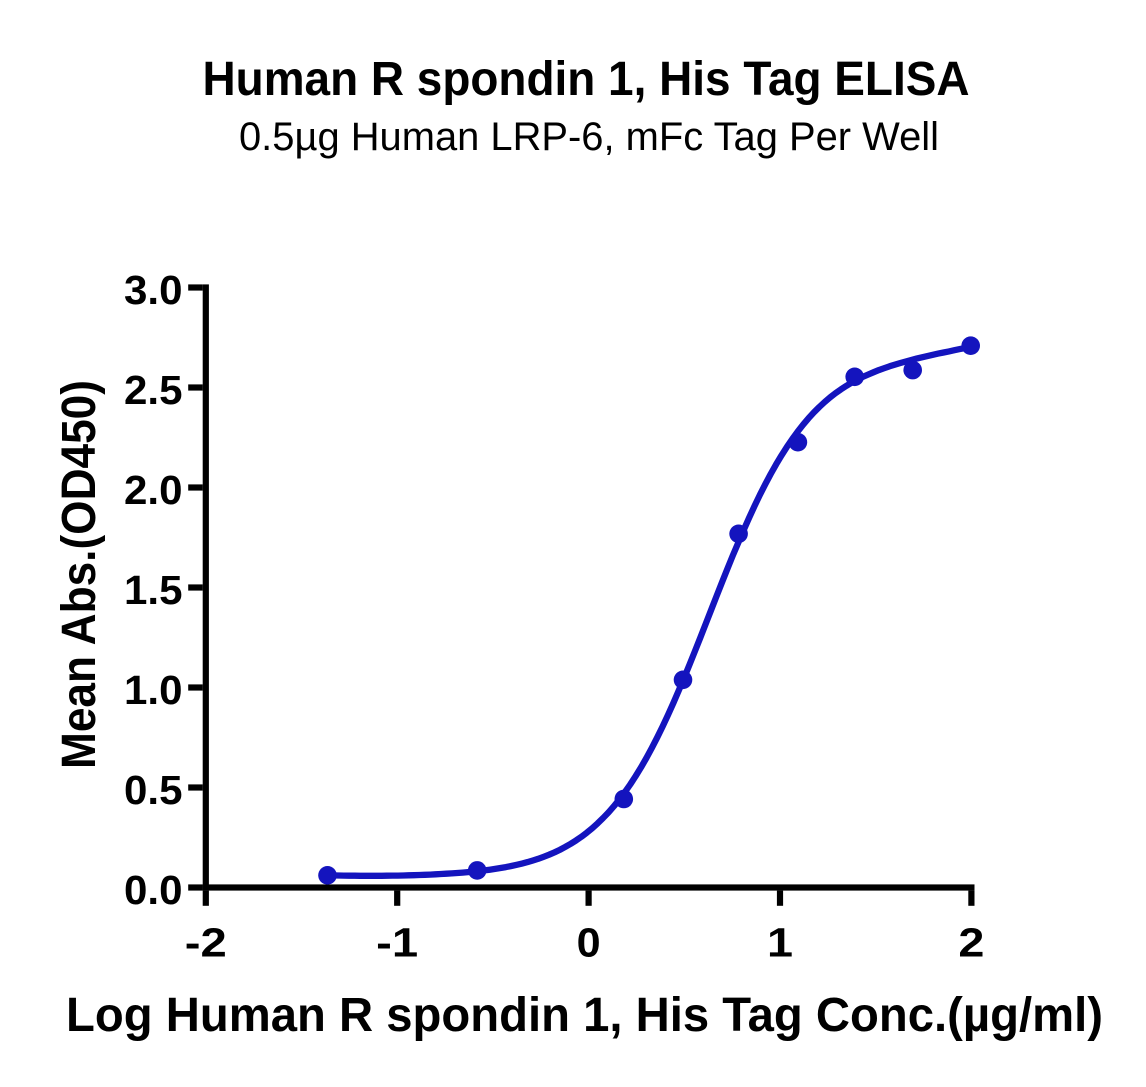 The width and height of the screenshot is (1146, 1087). Describe the element at coordinates (153, 890) in the screenshot. I see `svg-text: 0.0` at that location.